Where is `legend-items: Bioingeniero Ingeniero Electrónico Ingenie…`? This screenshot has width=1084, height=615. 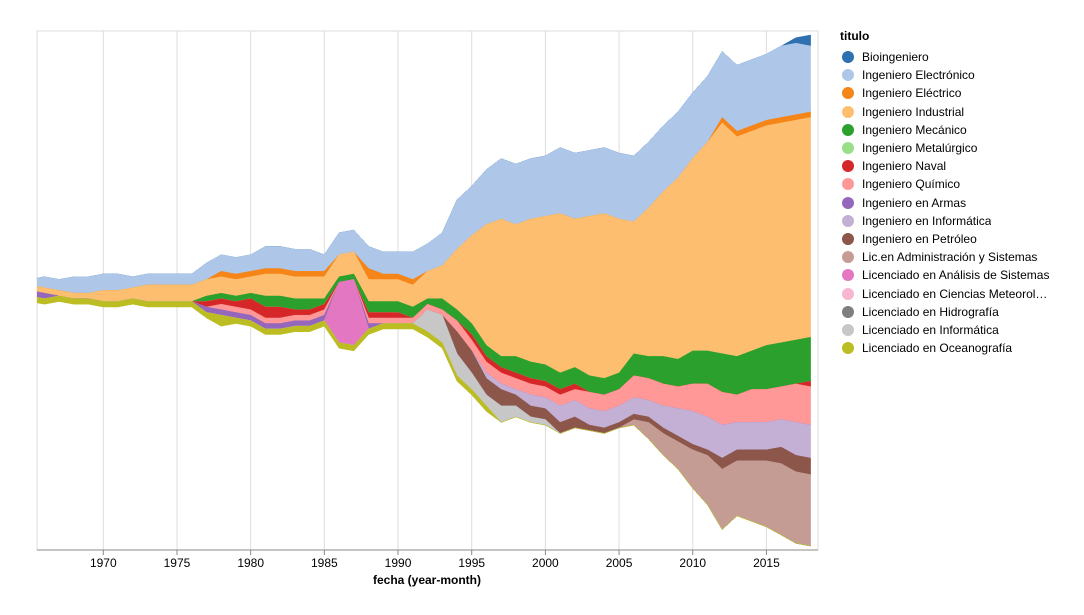
legend-items: Bioingeniero Ingeniero Electrónico Ingenie… is located at coordinates (960, 202).